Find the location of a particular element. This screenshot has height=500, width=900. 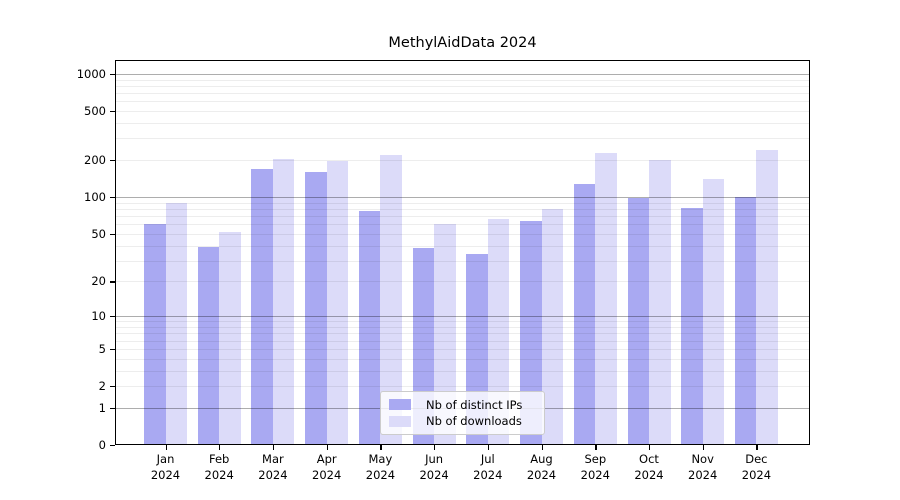

y-tick-label: 100 is located at coordinates (95, 197).